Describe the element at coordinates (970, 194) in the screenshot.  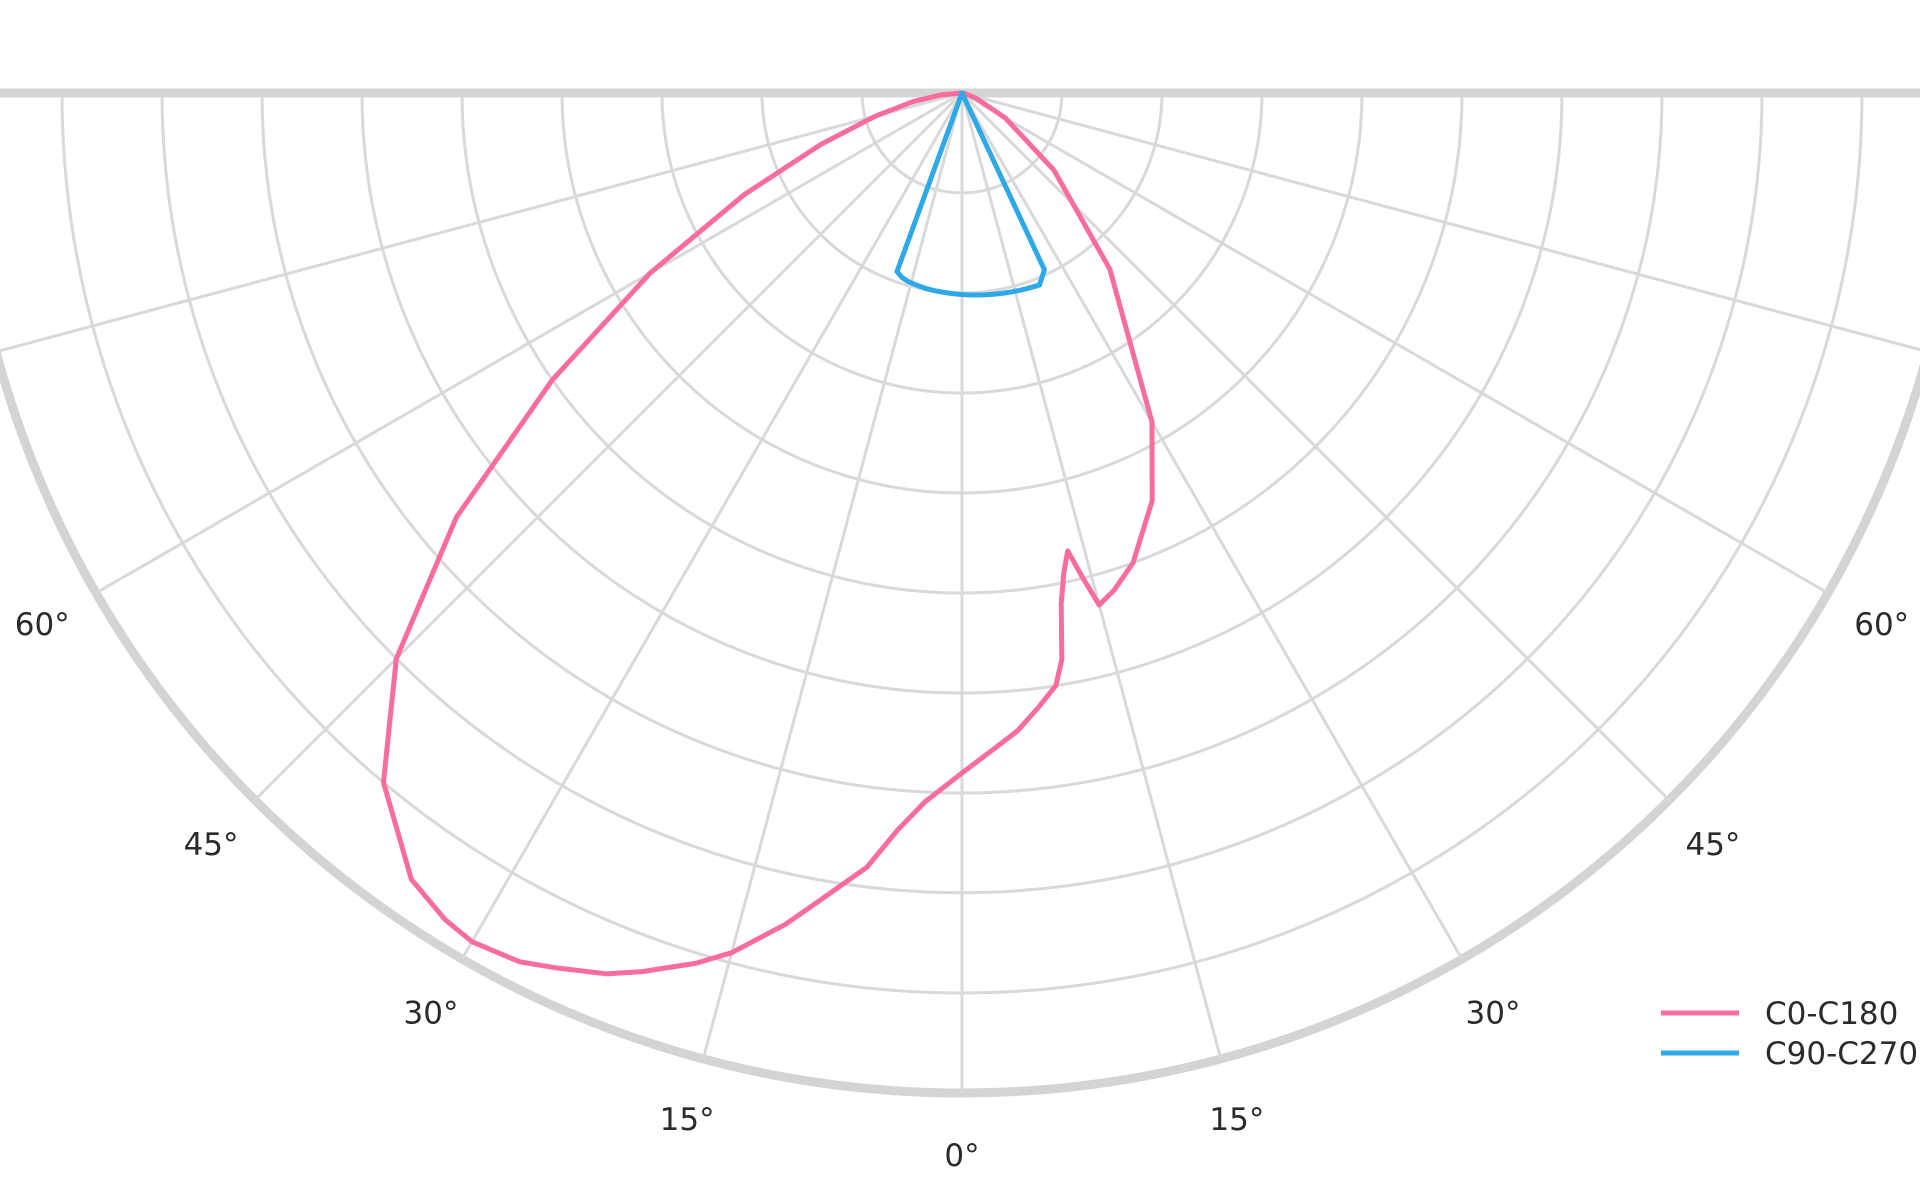
I see `series-curve-c90-c270` at that location.